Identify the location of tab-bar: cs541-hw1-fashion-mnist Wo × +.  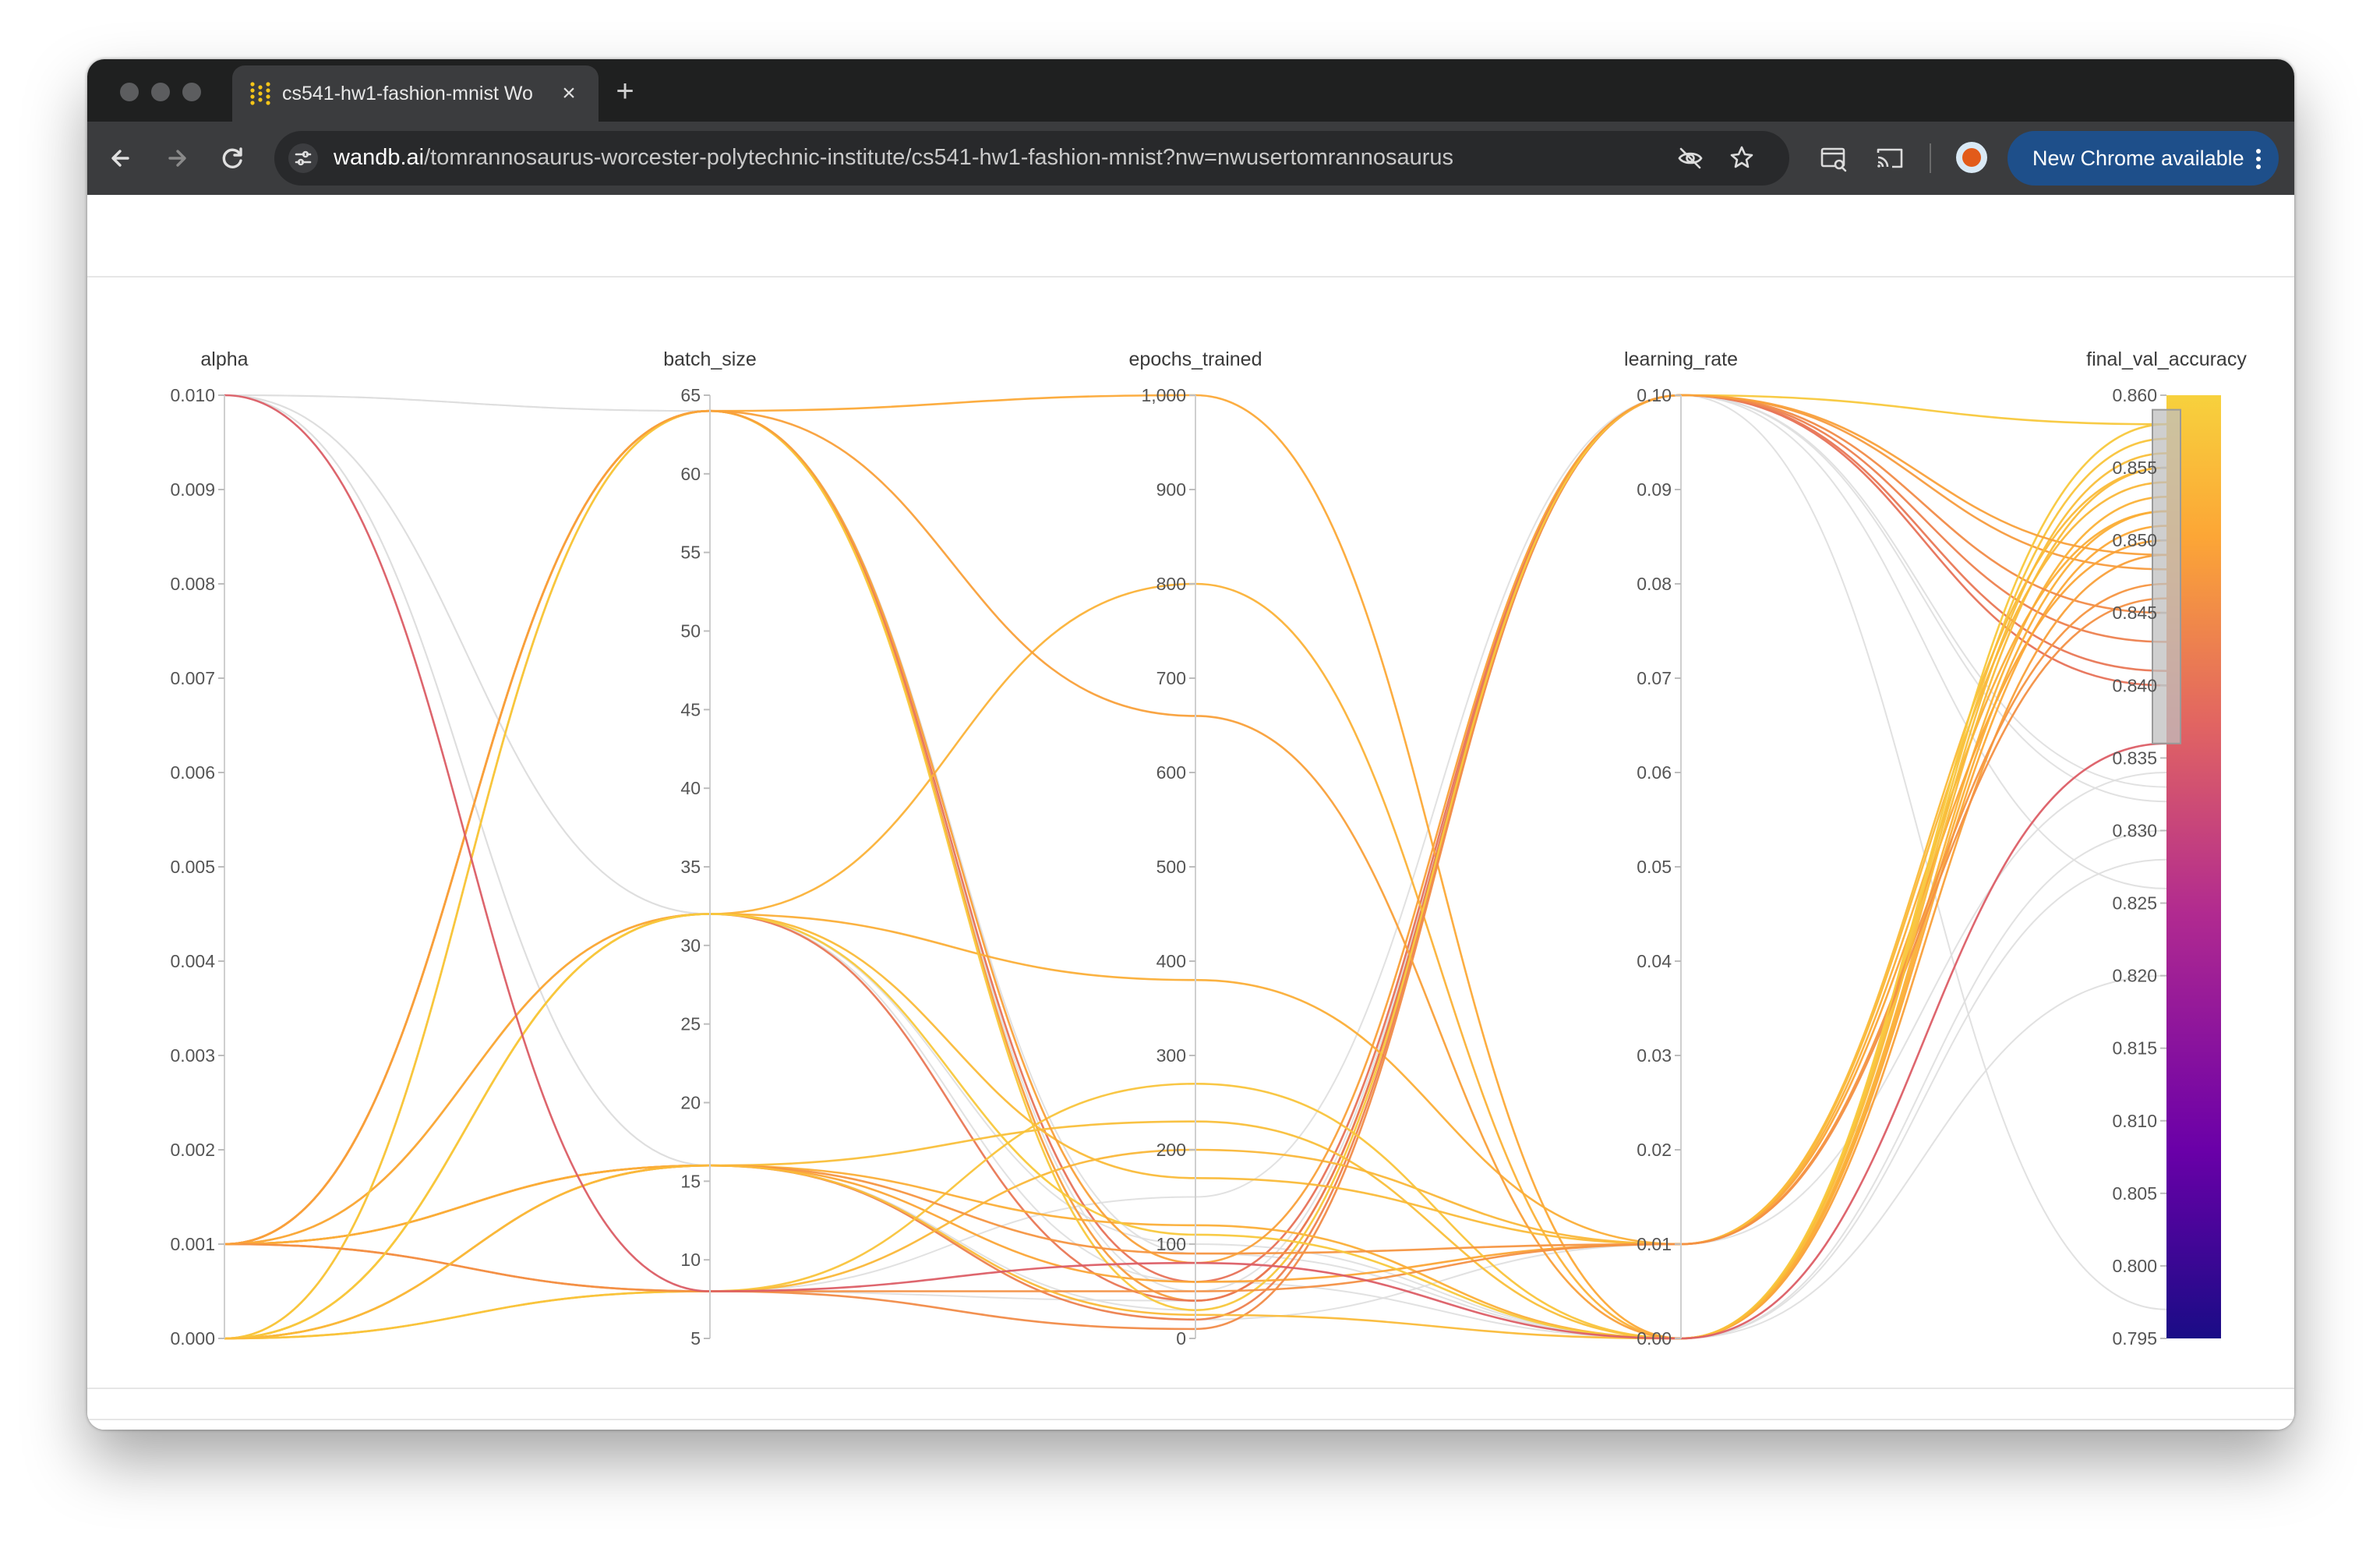
(1190, 91).